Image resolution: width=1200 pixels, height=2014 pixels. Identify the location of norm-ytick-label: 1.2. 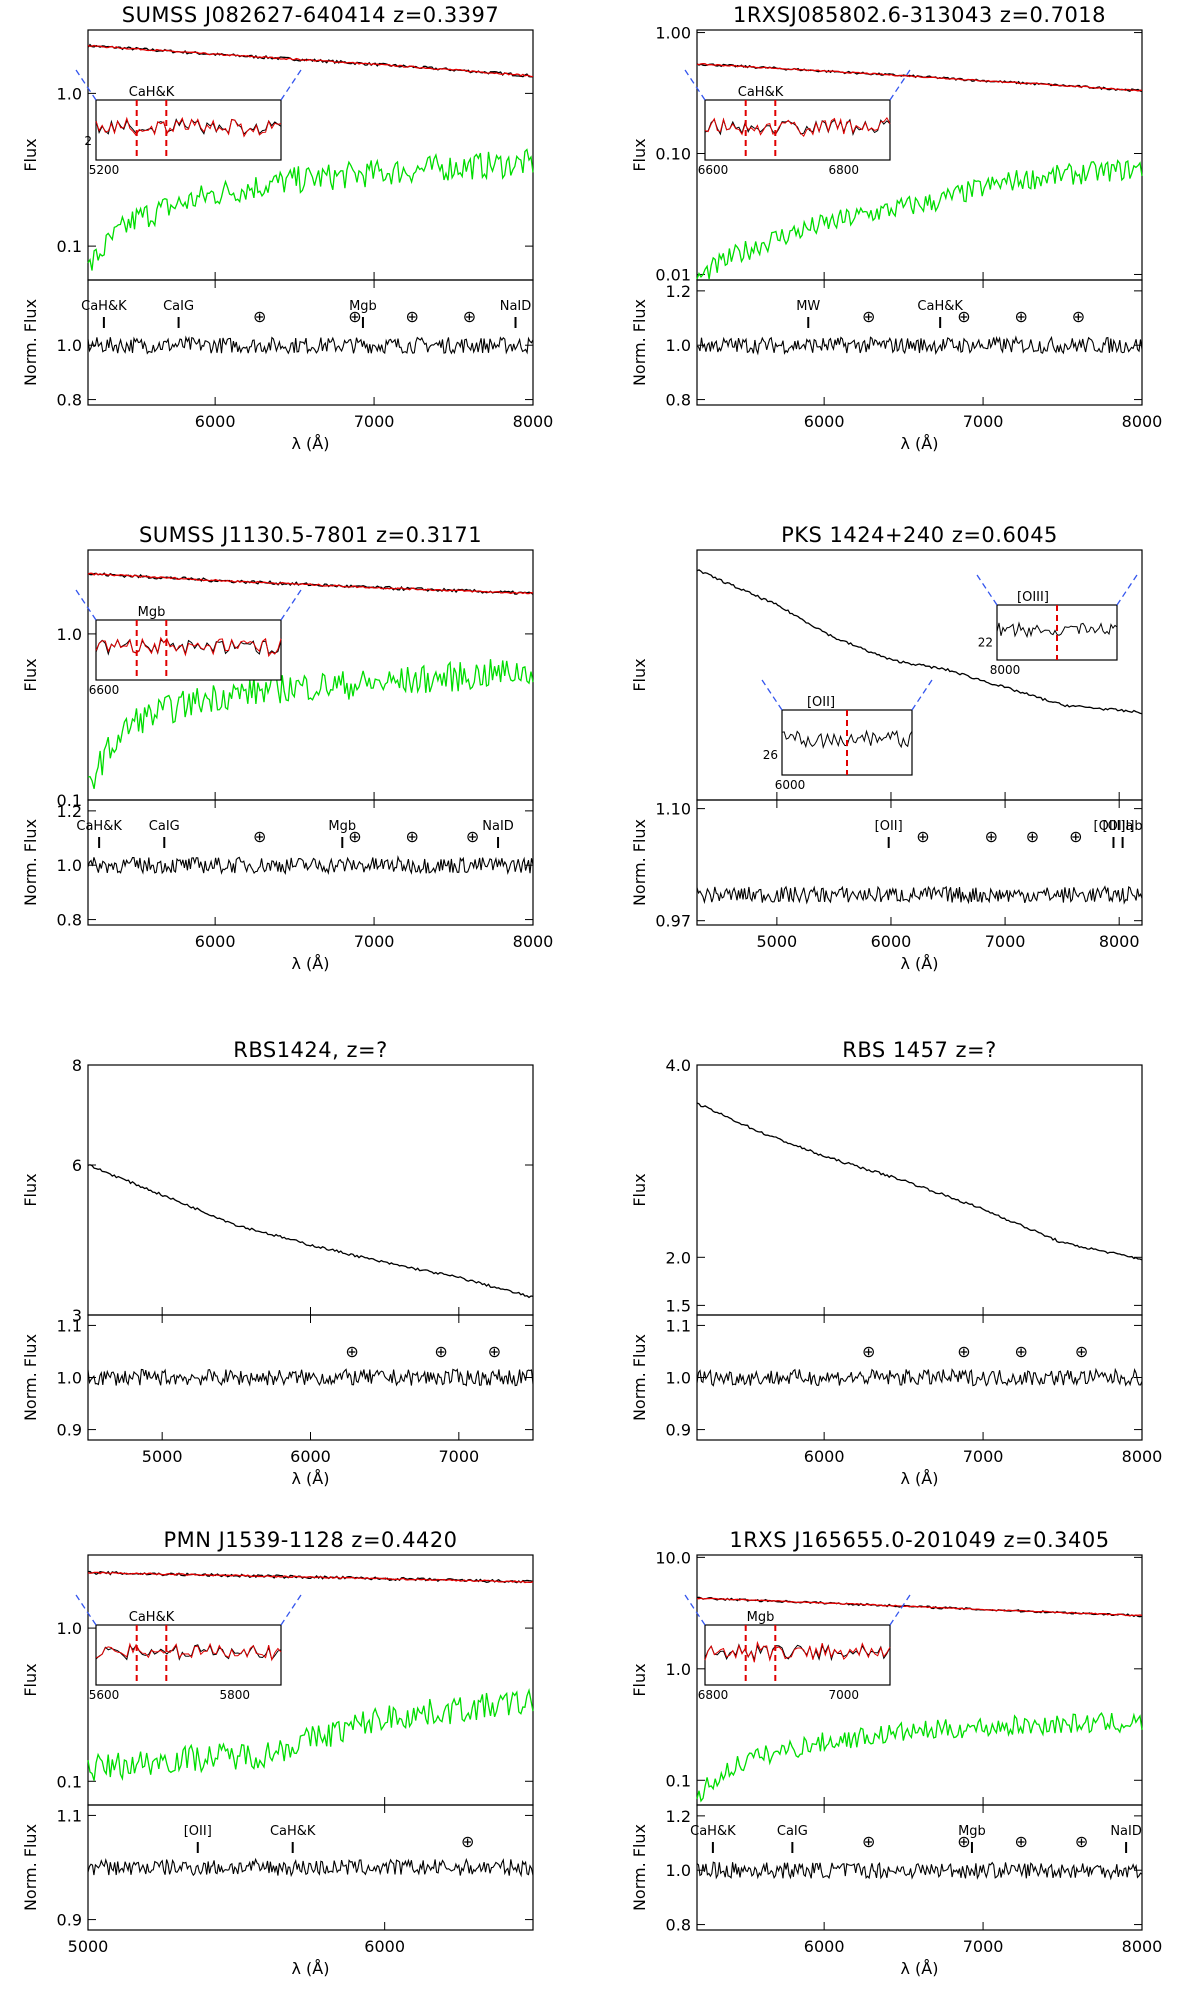
(678, 291).